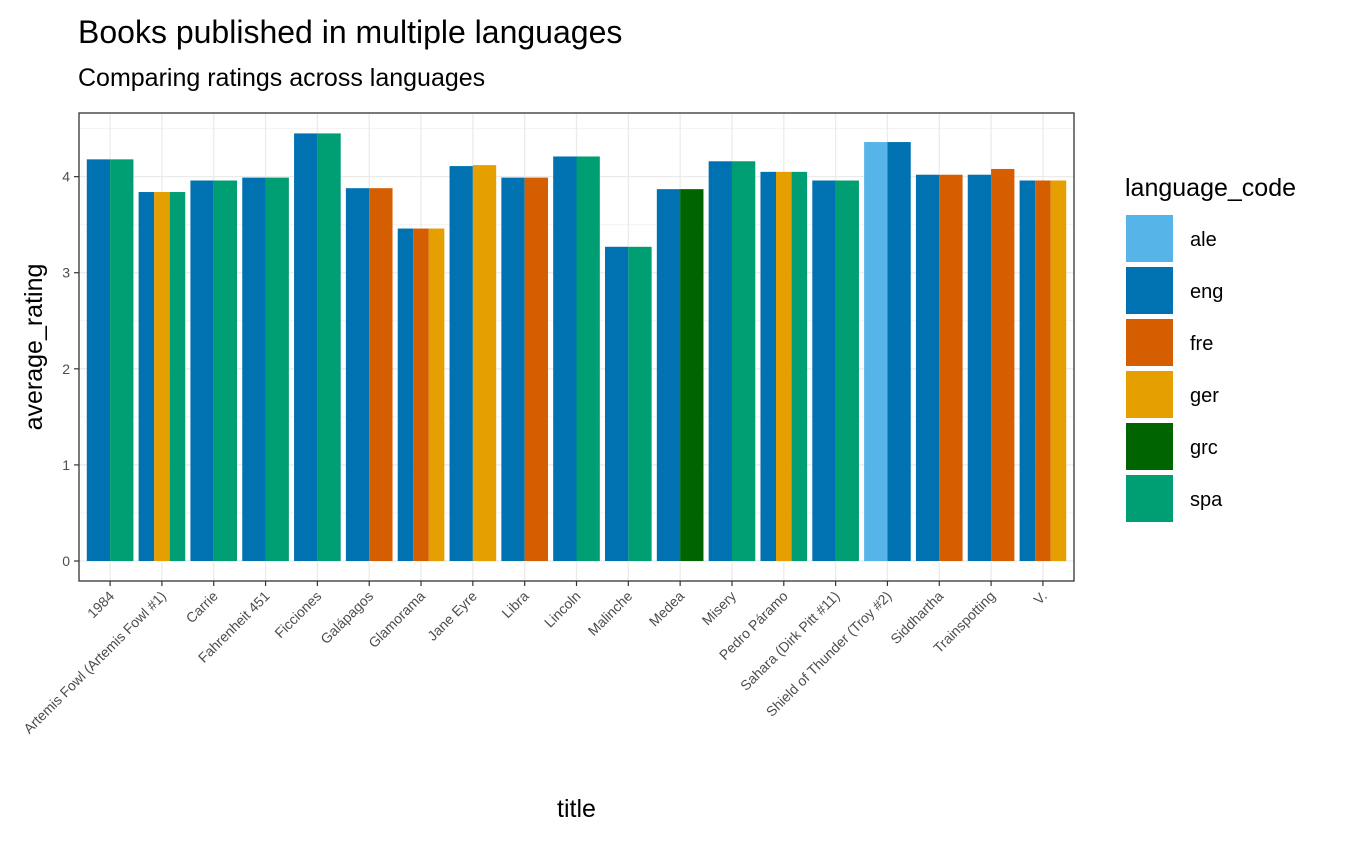  Describe the element at coordinates (202, 607) in the screenshot. I see `x-tick-label: Carrie` at that location.